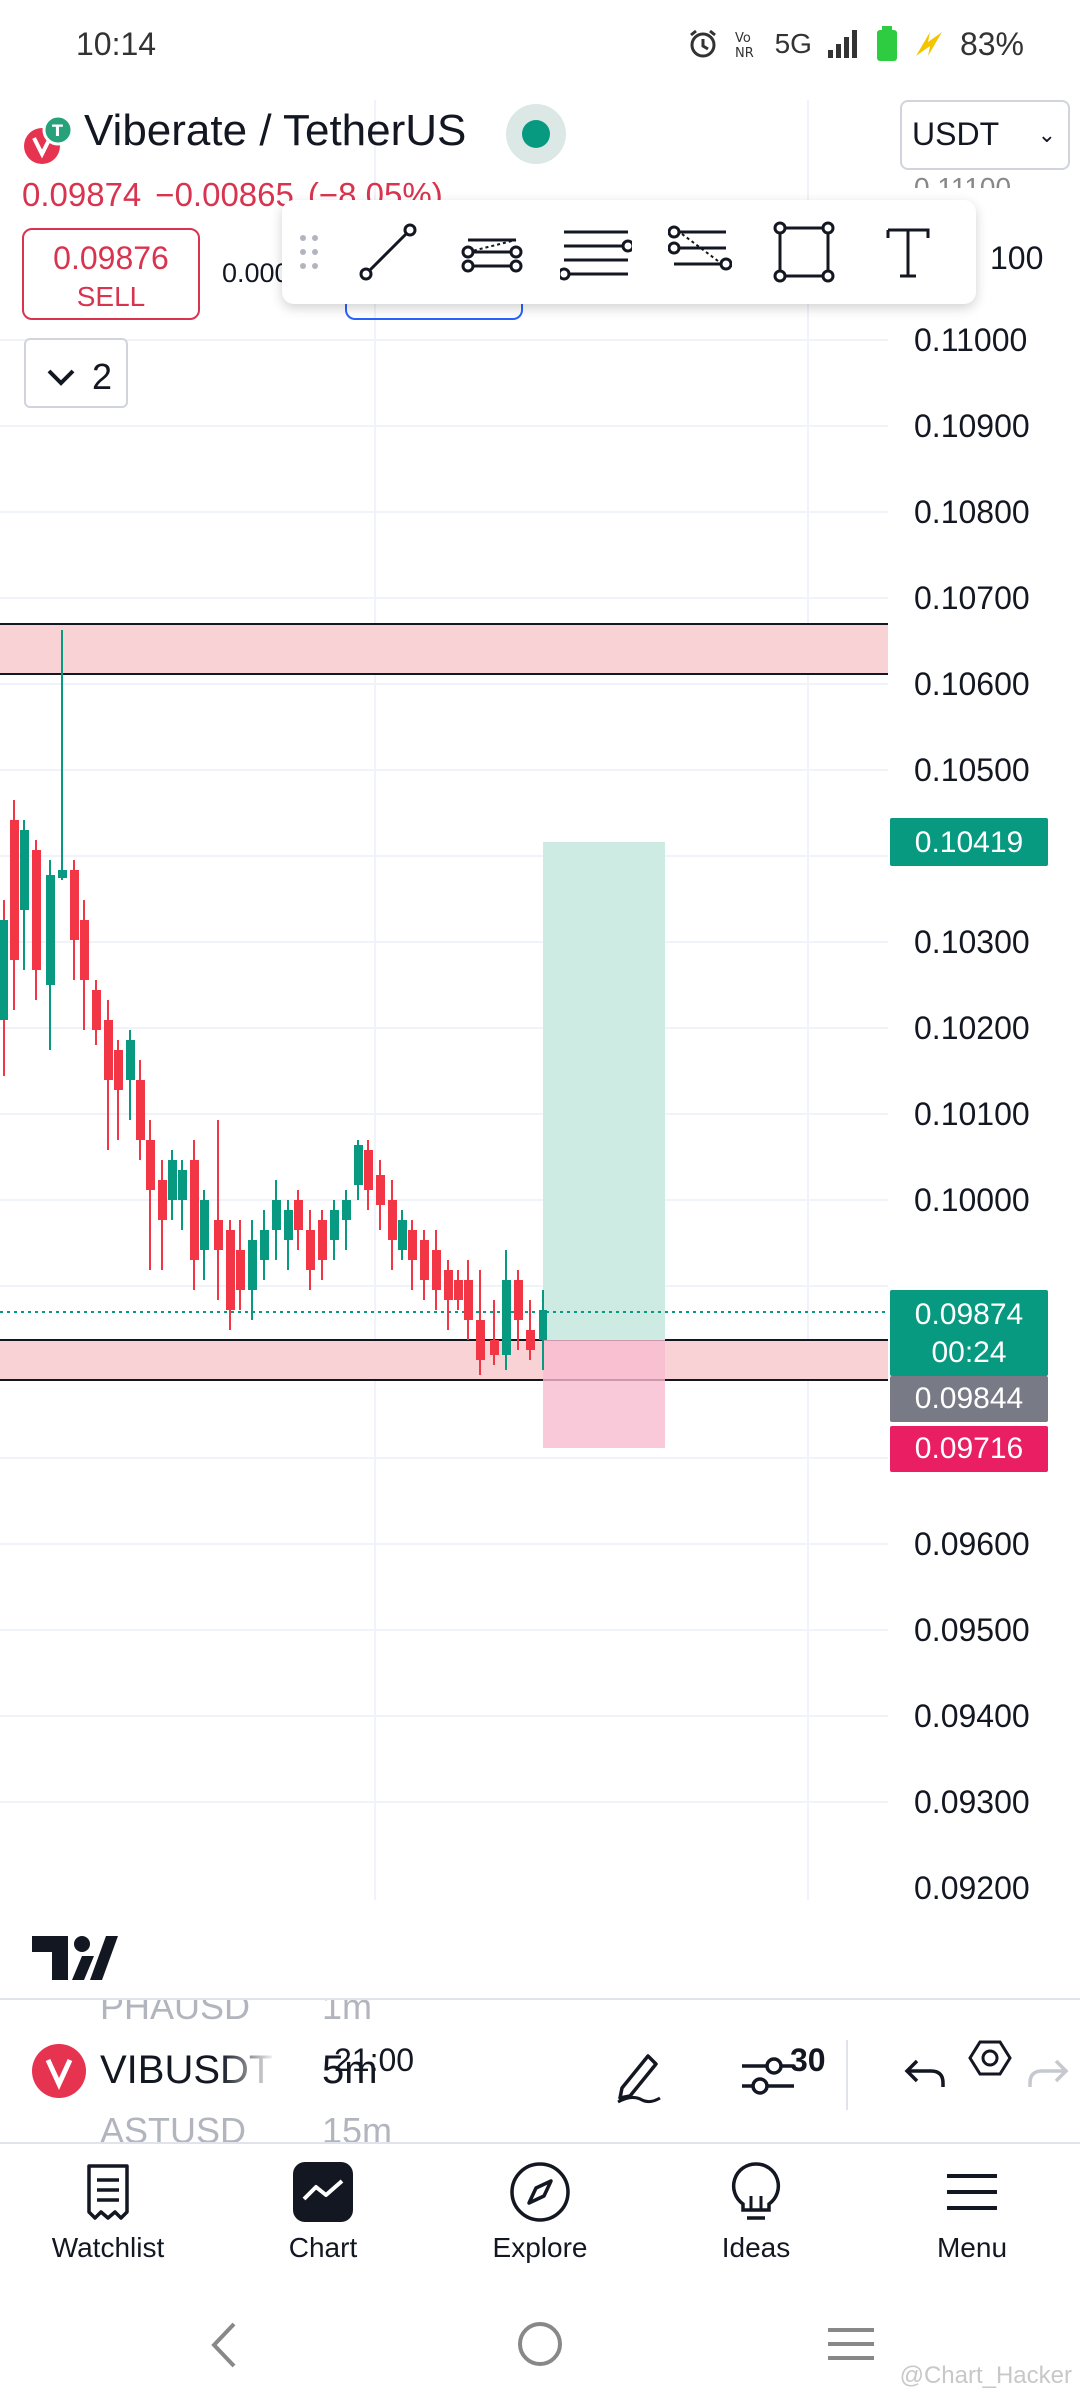 The height and width of the screenshot is (2400, 1080). Describe the element at coordinates (972, 1630) in the screenshot. I see `price-level: 0.09500` at that location.